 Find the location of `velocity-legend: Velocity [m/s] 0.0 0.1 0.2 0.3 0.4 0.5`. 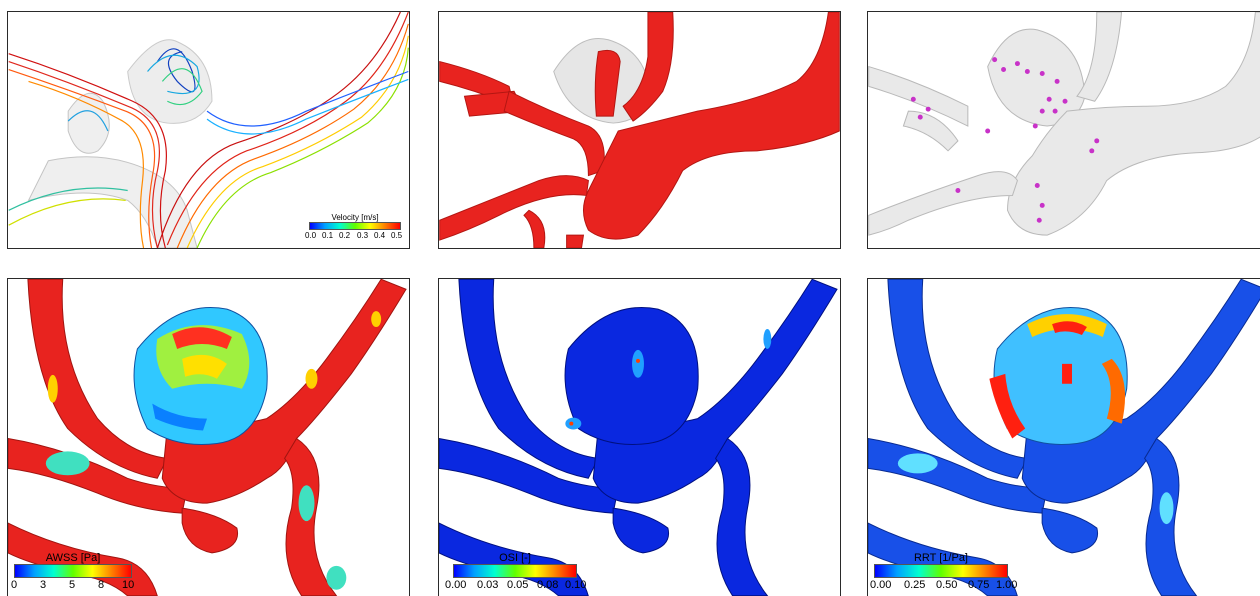

velocity-legend: Velocity [m/s] 0.0 0.1 0.2 0.3 0.4 0.5 is located at coordinates (354, 227).